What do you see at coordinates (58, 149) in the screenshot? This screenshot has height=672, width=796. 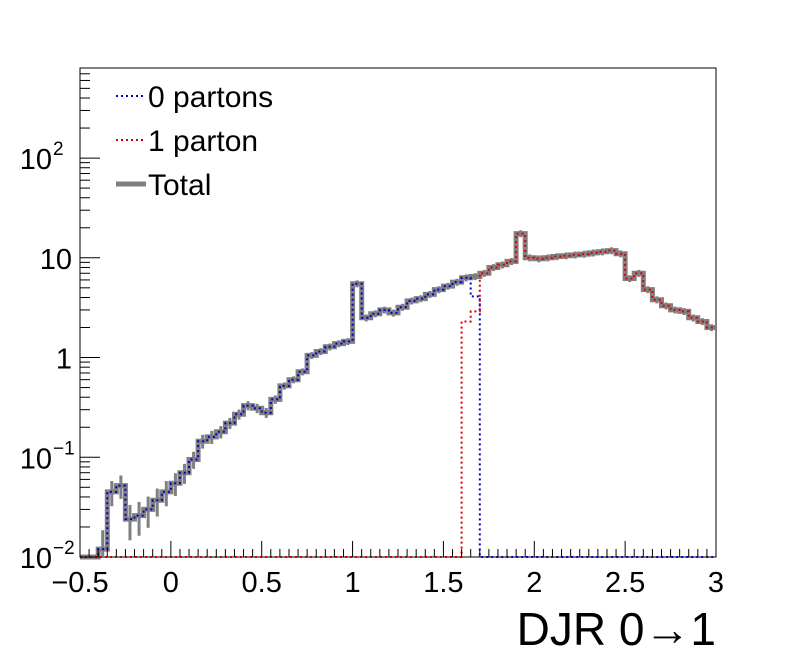 I see `y-tick-exponent: 2` at bounding box center [58, 149].